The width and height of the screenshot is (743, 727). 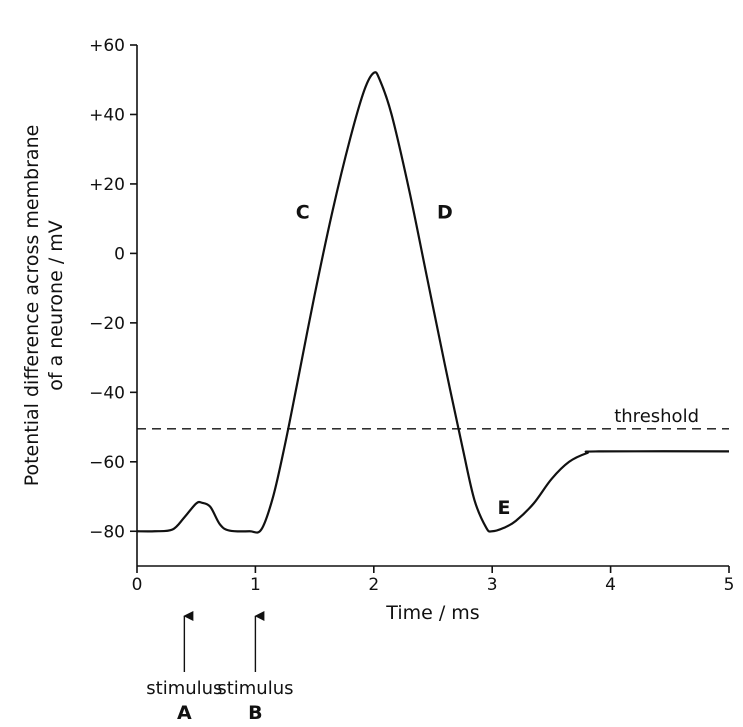 I want to click on y-tick-label: −60, so click(x=107, y=463).